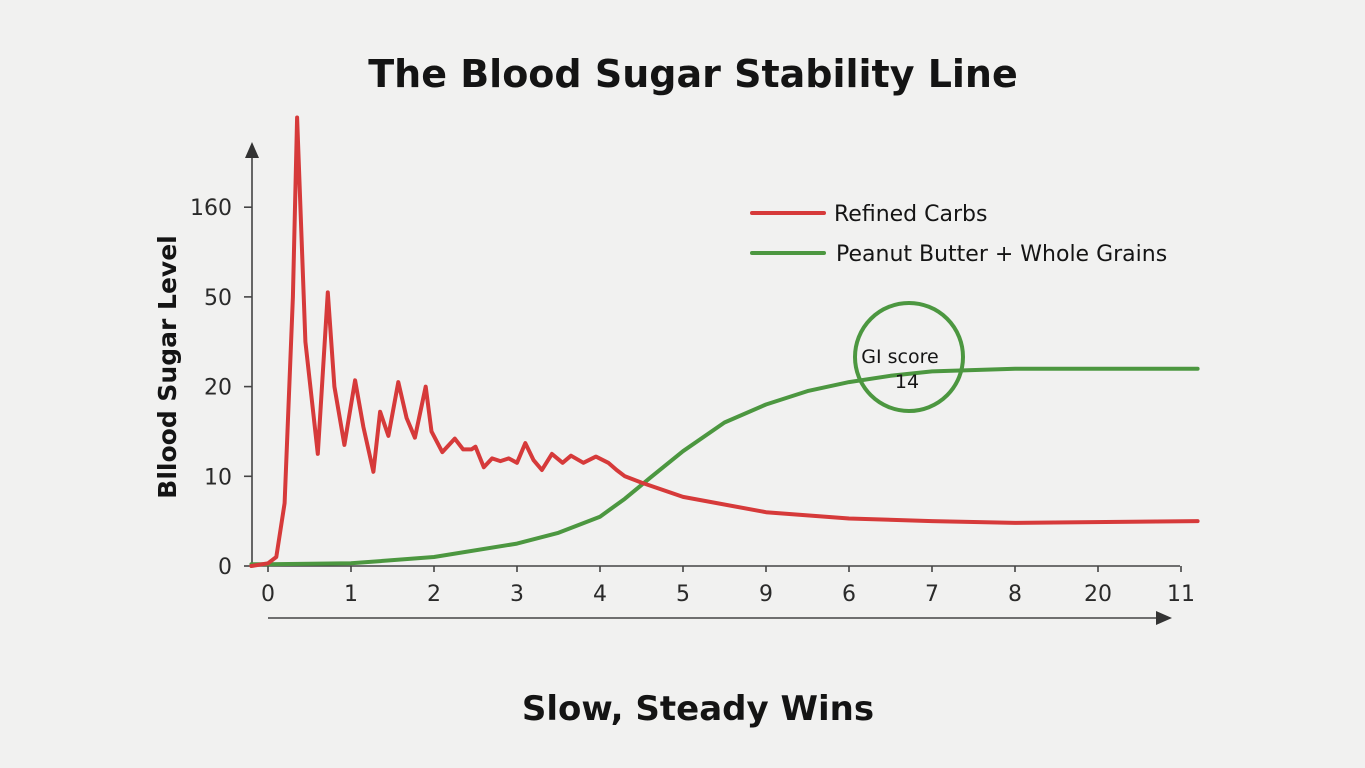 The width and height of the screenshot is (1365, 768). Describe the element at coordinates (218, 477) in the screenshot. I see `y-tick-label: 10` at that location.